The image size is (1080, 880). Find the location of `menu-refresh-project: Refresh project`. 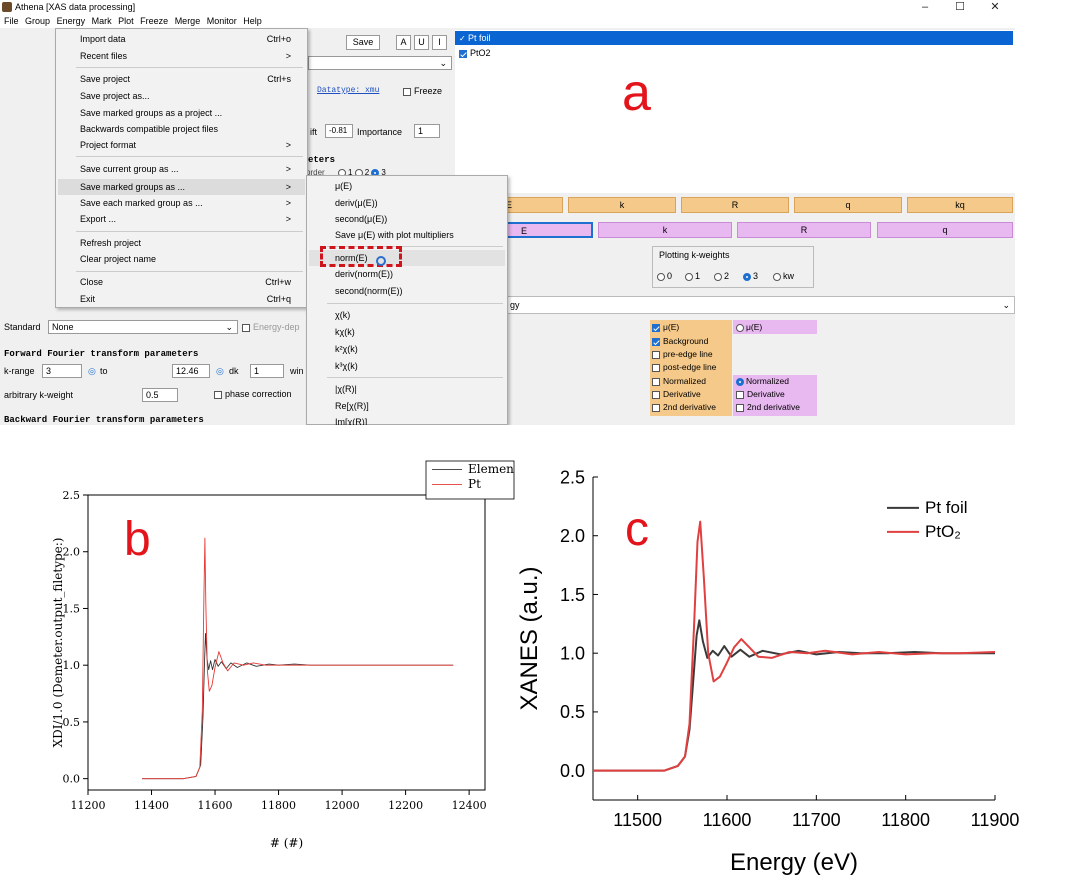

menu-refresh-project: Refresh project is located at coordinates (111, 243).